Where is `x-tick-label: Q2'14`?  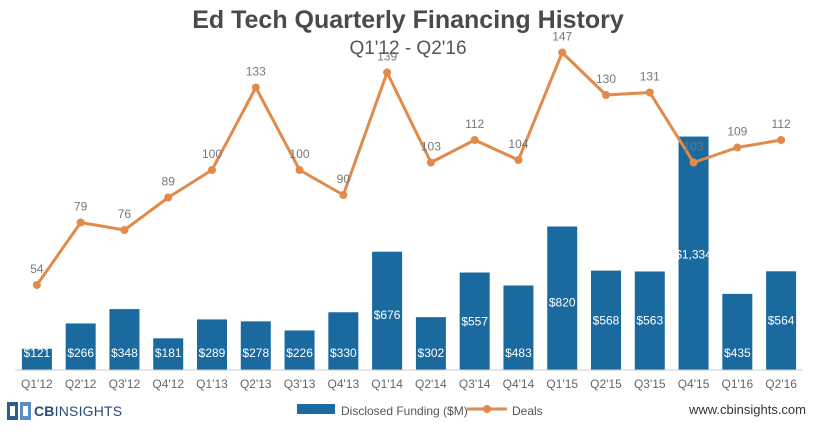 x-tick-label: Q2'14 is located at coordinates (431, 384).